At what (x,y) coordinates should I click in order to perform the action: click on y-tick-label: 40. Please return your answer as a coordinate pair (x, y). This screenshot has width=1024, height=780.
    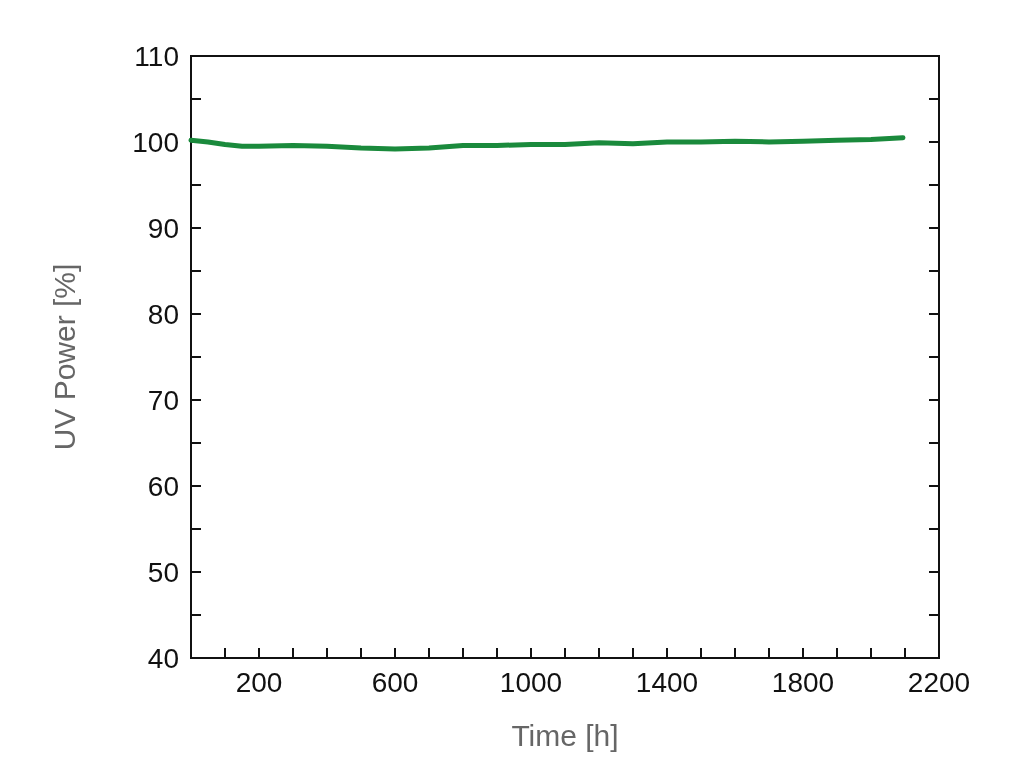
    Looking at the image, I should click on (163, 658).